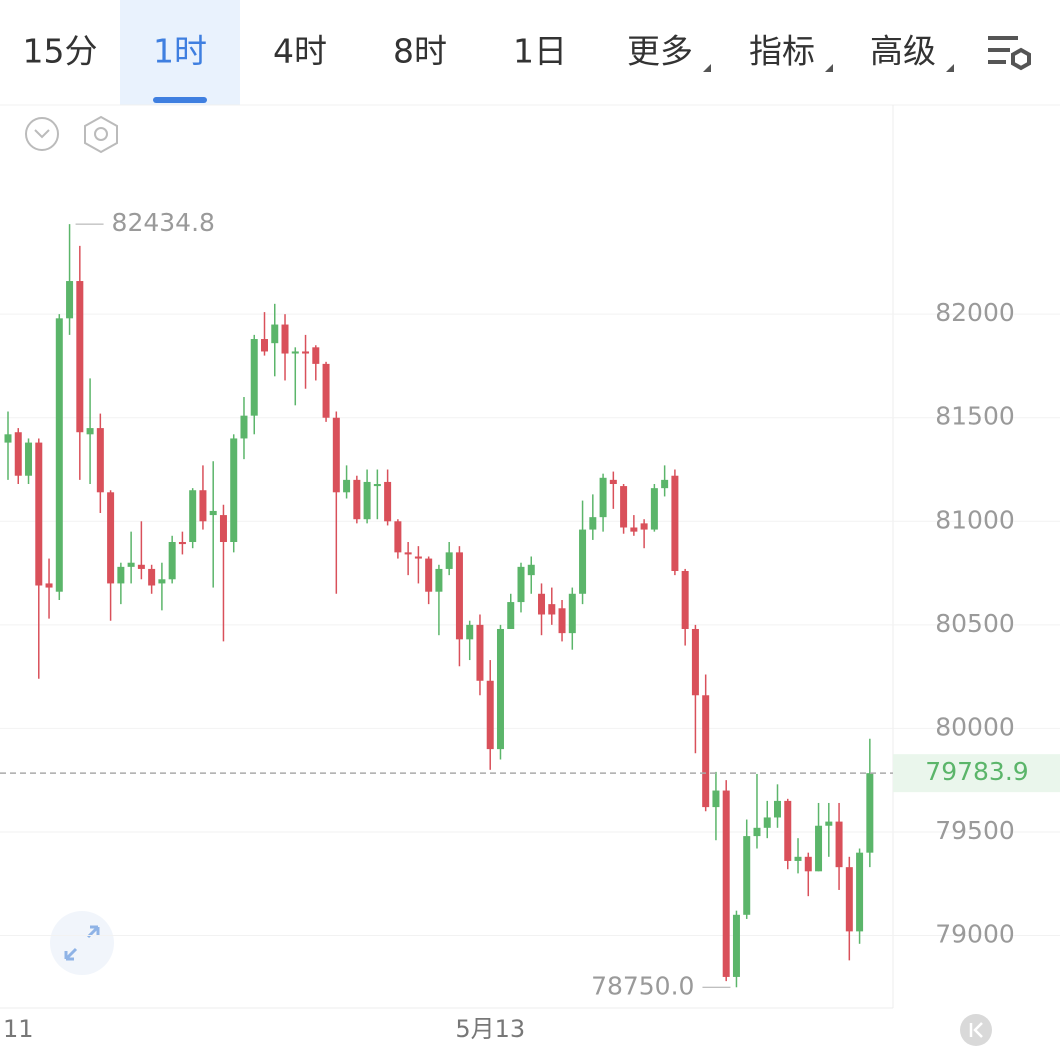 This screenshot has width=1060, height=1047. I want to click on collapse-button, so click(42, 134).